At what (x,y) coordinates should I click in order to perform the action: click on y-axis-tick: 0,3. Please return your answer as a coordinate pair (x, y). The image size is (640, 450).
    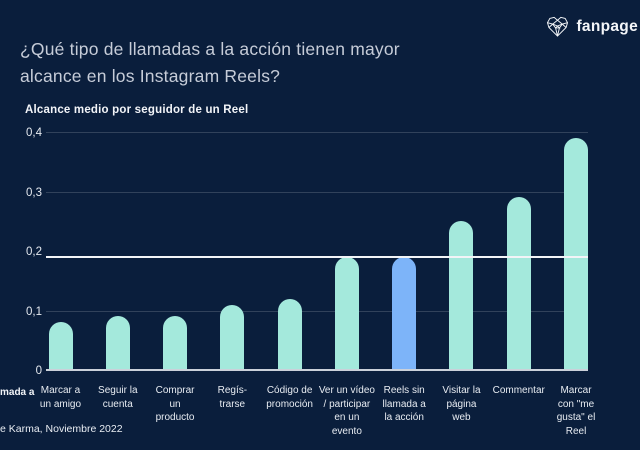
    Looking at the image, I should click on (34, 192).